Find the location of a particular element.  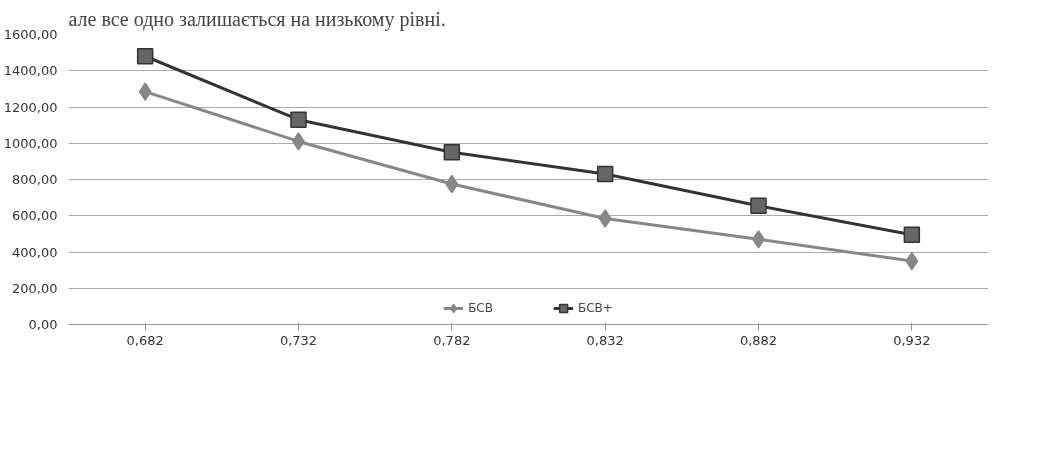

x-tick-label: 0,932 is located at coordinates (912, 340).